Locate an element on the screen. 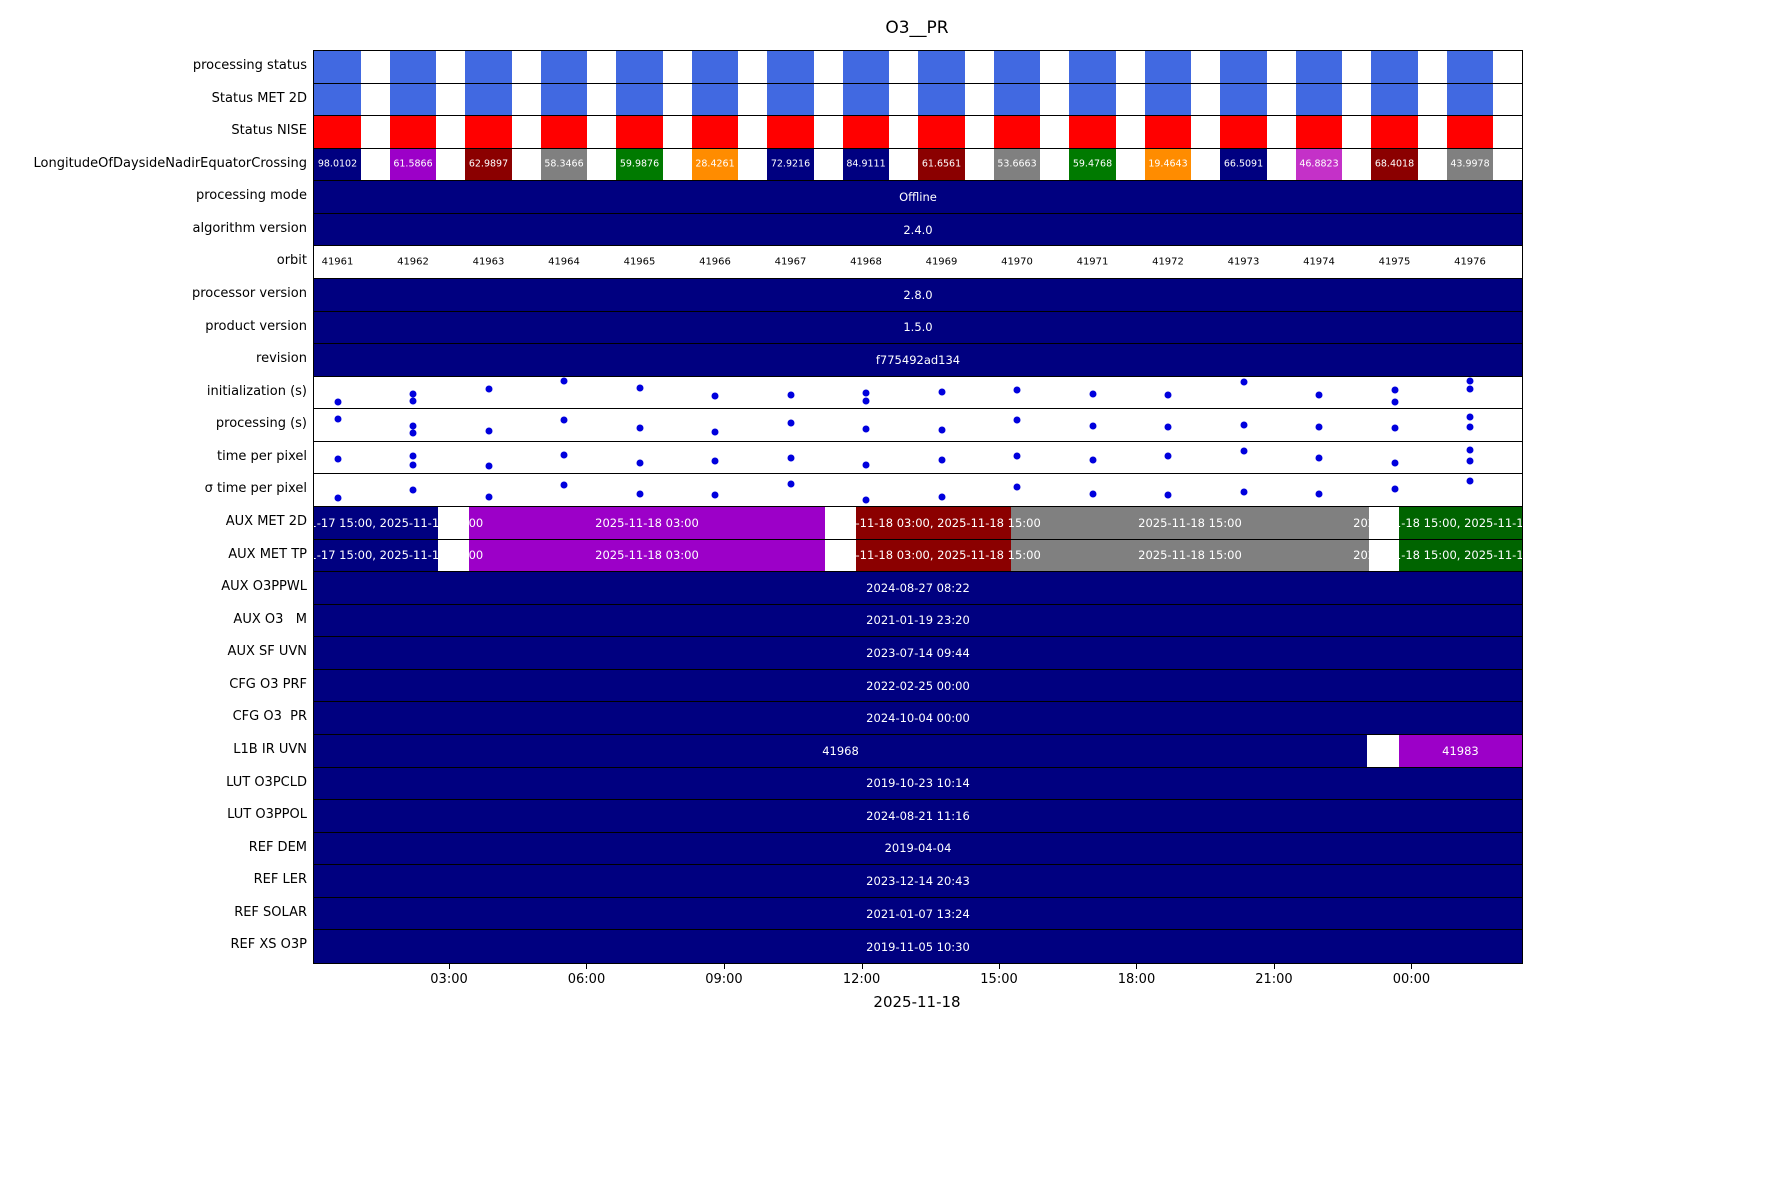  row-value: 2.8.0 is located at coordinates (918, 294).